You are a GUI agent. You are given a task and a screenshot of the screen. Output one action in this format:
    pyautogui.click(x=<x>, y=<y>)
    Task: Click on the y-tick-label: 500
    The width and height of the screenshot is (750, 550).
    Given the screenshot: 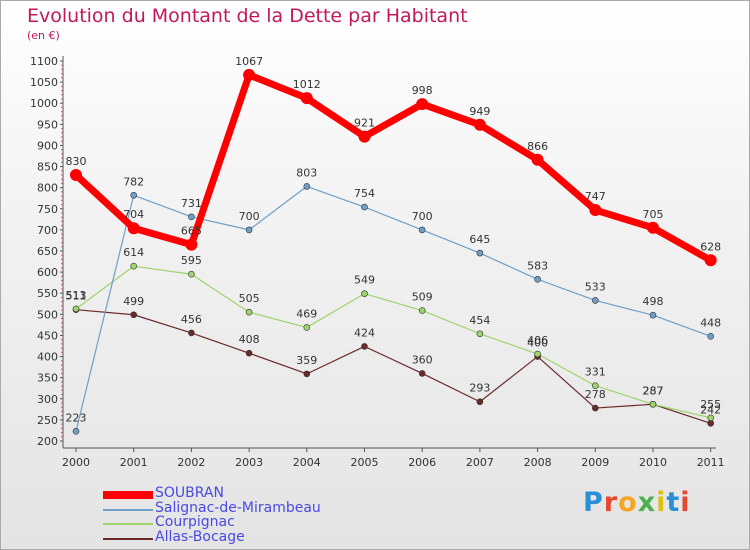 What is the action you would take?
    pyautogui.click(x=47, y=314)
    